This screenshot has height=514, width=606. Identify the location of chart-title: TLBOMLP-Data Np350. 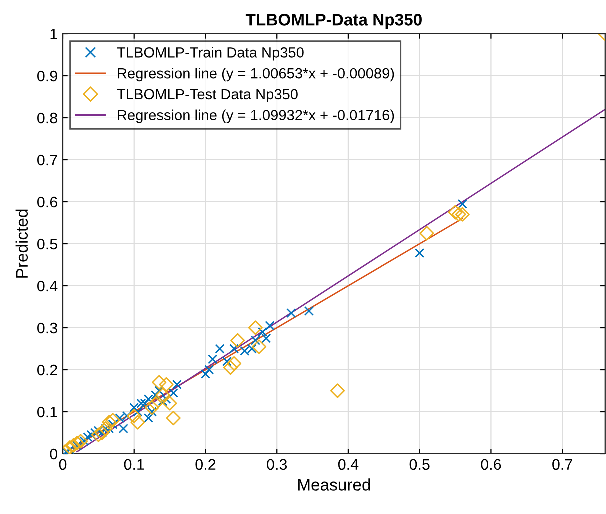
(334, 22).